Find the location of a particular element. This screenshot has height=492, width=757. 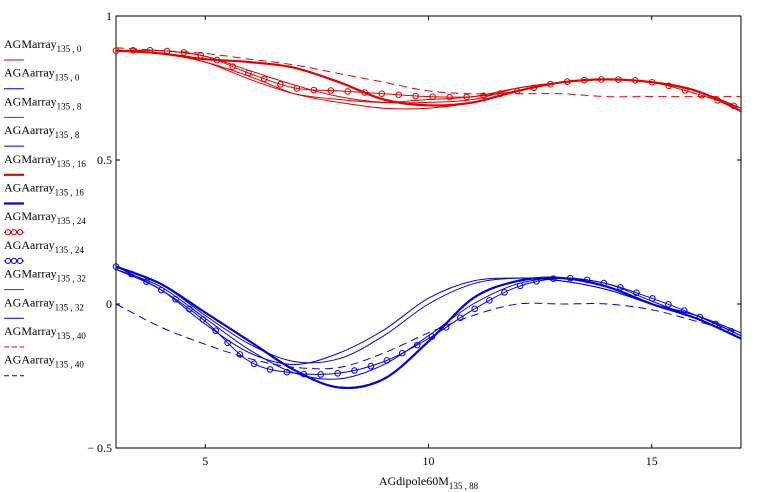

y-tick-label: 0 is located at coordinates (109, 304).